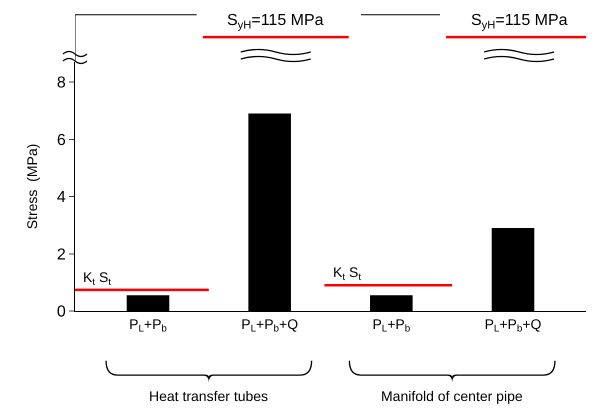 The image size is (596, 412). What do you see at coordinates (61, 312) in the screenshot?
I see `y-tick-label: 0` at bounding box center [61, 312].